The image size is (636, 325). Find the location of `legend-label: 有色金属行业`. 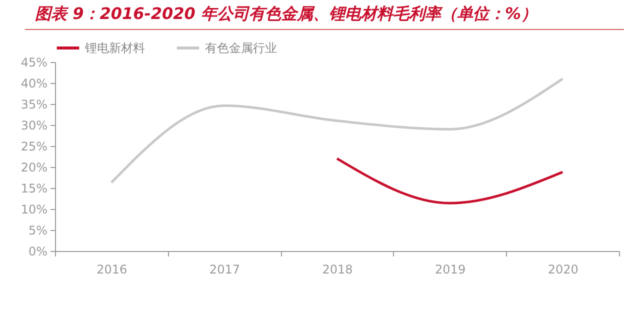

legend-label: 有色金属行业 is located at coordinates (241, 48).